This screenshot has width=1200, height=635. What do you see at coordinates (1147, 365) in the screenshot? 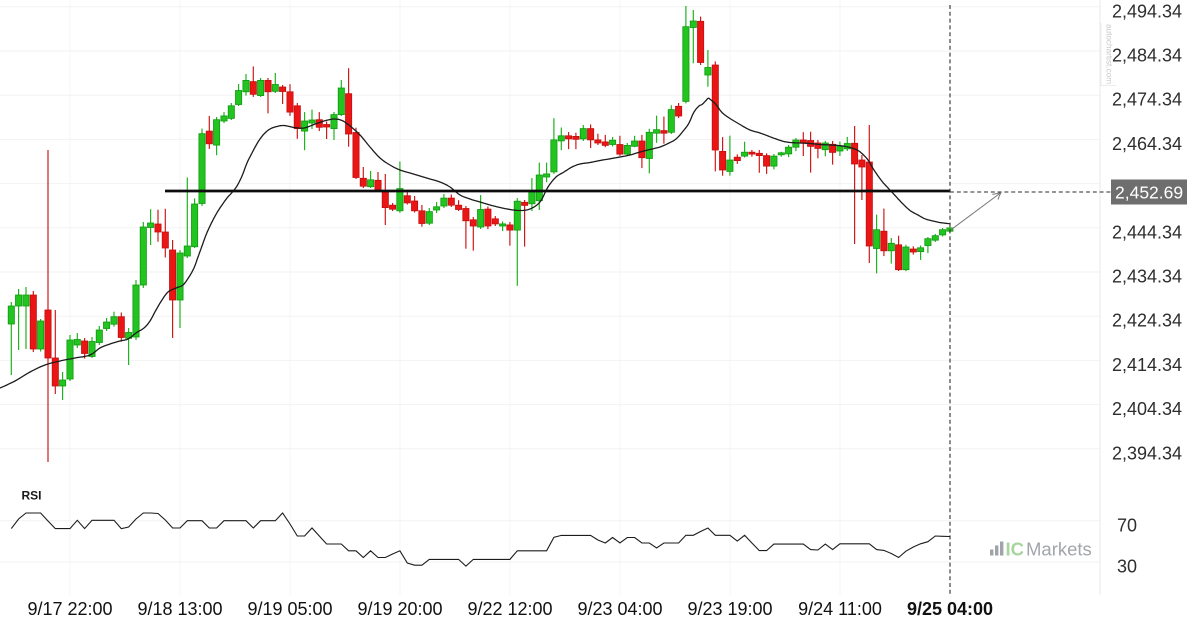
I see `svg-text: 2,414.34` at bounding box center [1147, 365].